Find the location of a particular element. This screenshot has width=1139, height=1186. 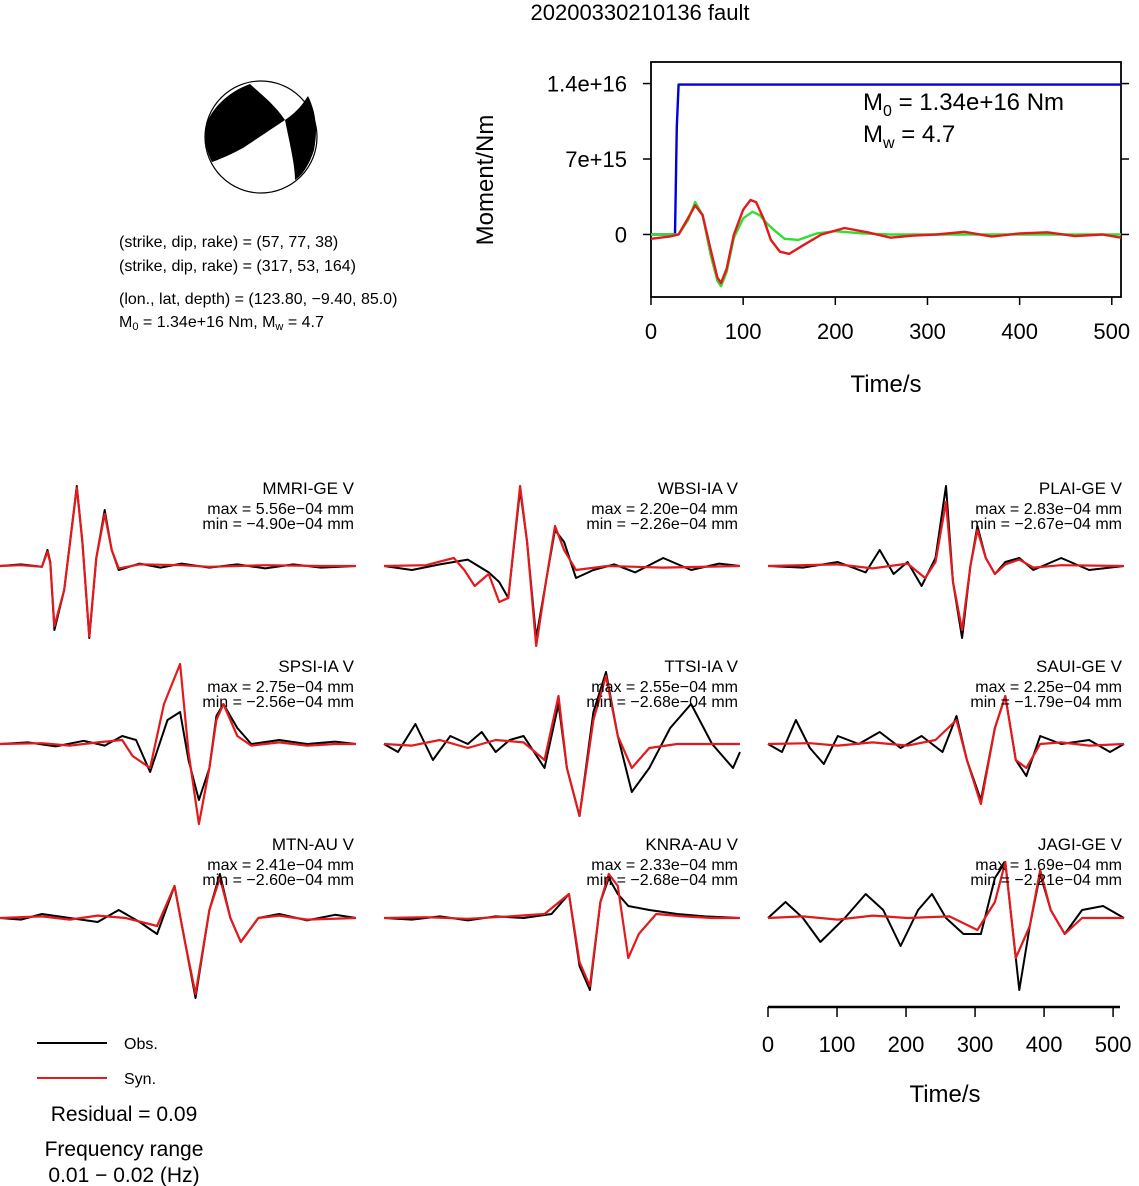

station-max: max = 1.69e−04 mm is located at coordinates (1048, 865).